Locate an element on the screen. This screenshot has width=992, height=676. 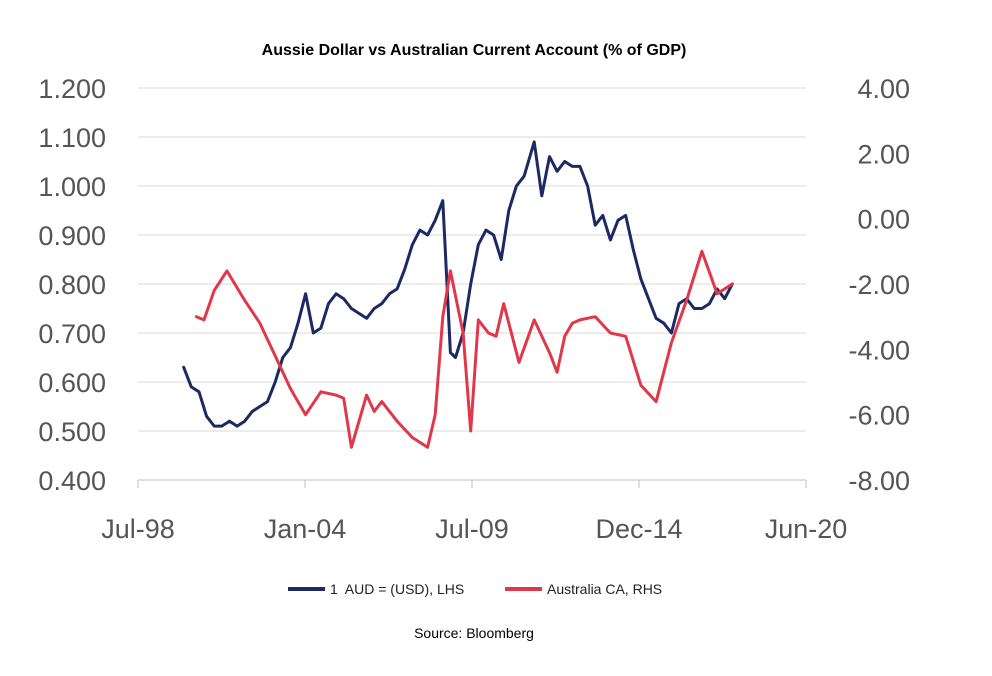
left-y-tick-label: 1.100 is located at coordinates (72, 138).